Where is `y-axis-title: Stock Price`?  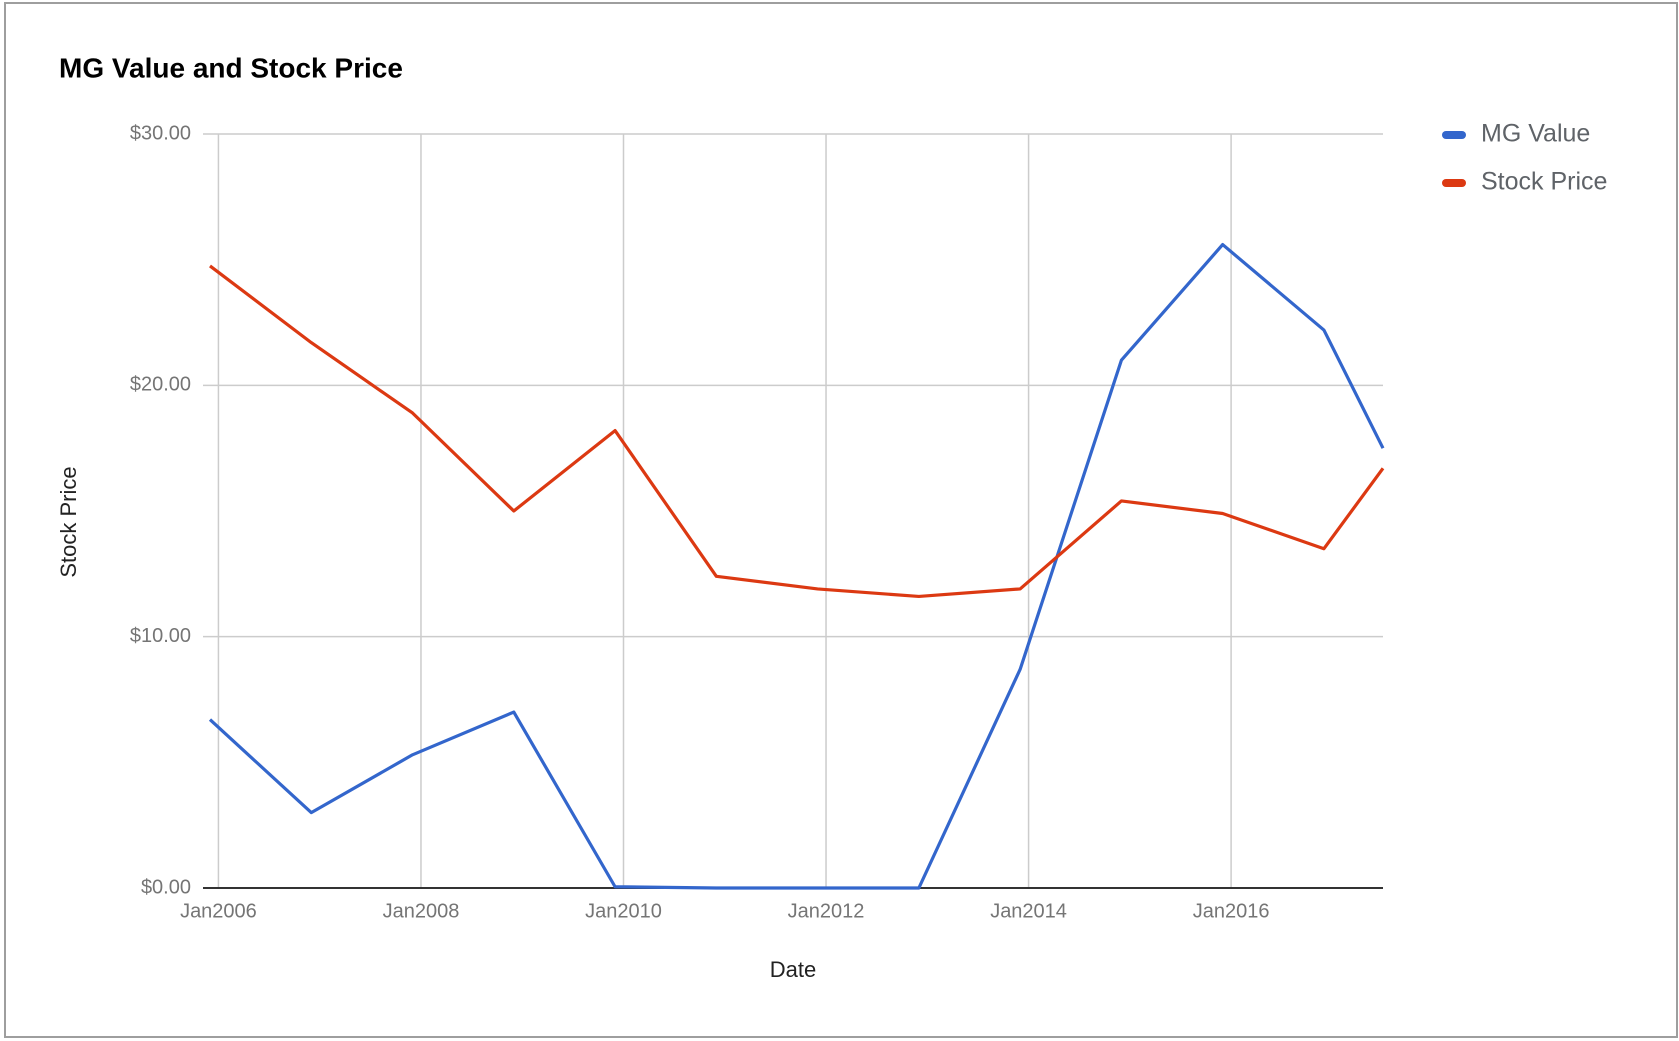 y-axis-title: Stock Price is located at coordinates (68, 521).